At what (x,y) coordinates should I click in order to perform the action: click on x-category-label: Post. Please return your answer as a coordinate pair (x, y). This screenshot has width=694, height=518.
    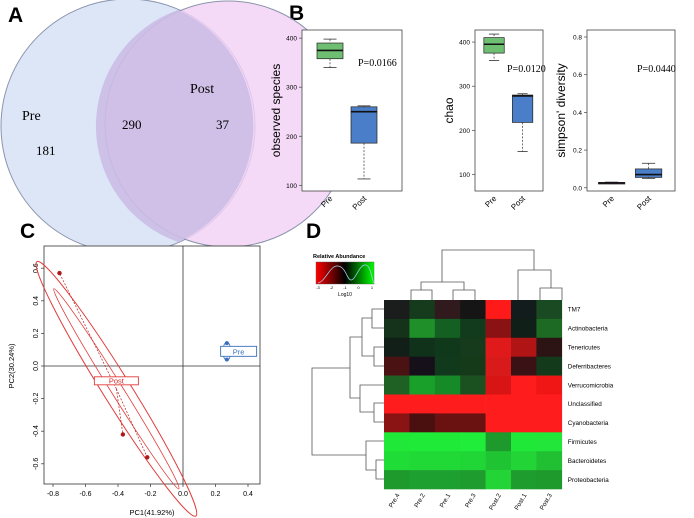
    Looking at the image, I should click on (360, 203).